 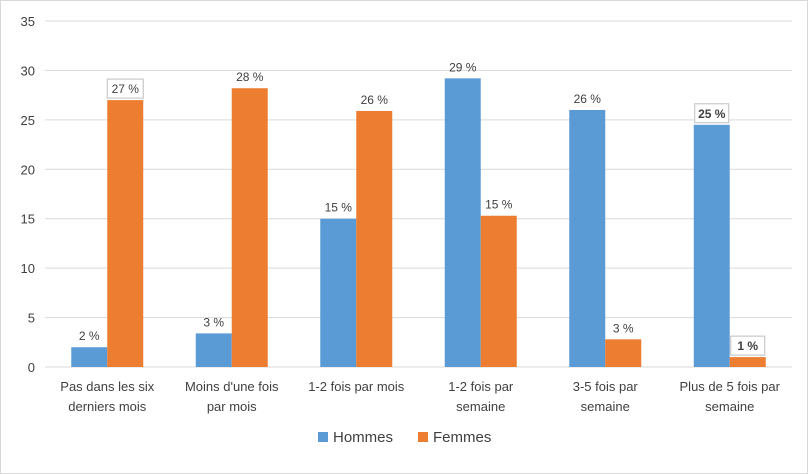 I want to click on y-tick-label: 5, so click(x=31, y=318).